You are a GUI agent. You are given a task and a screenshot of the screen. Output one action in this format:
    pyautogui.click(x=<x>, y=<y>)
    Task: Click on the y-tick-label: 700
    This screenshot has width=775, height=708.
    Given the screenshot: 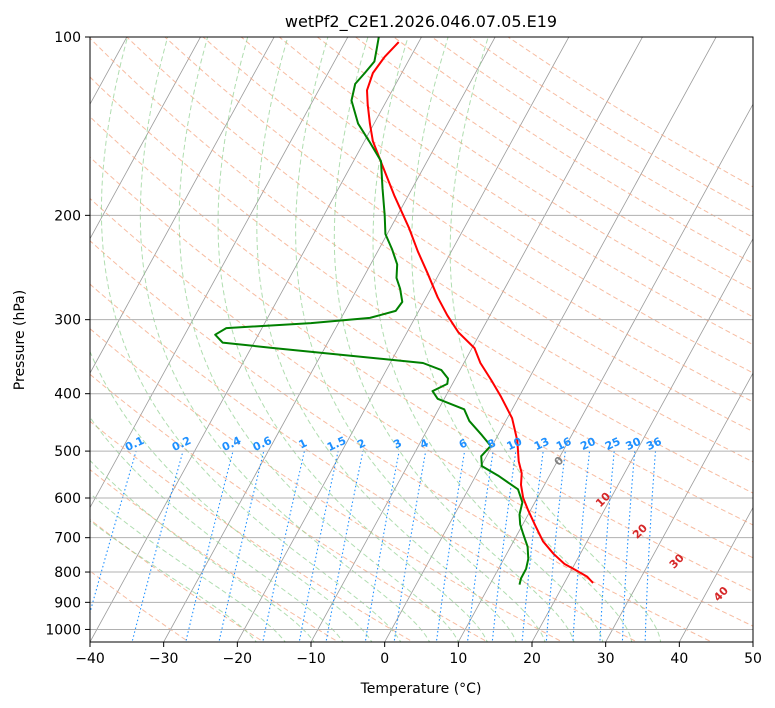 What is the action you would take?
    pyautogui.click(x=67, y=539)
    